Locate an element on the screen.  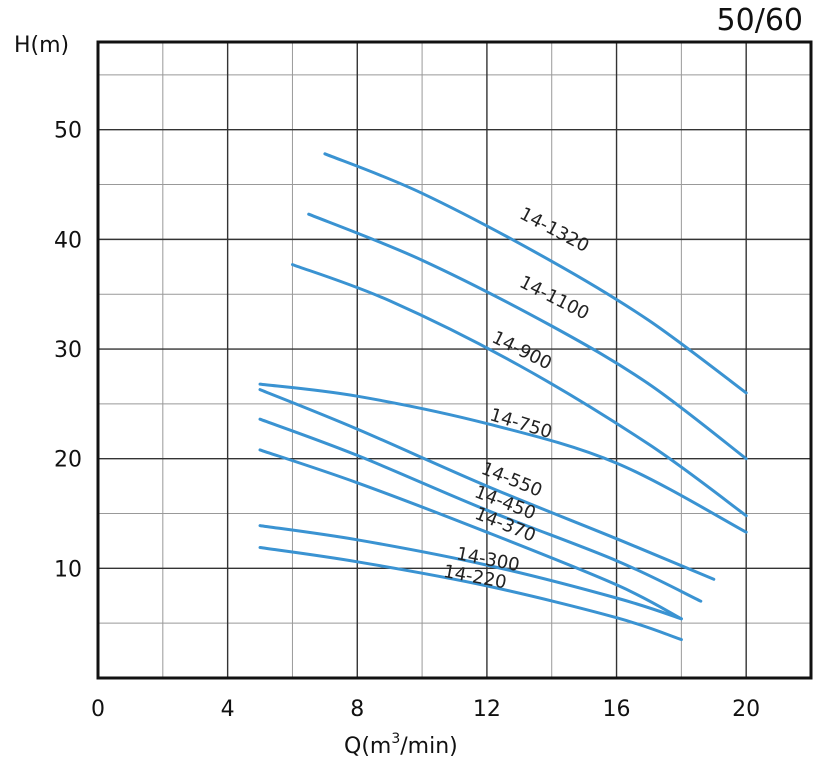
y-tick-label: 20 is located at coordinates (68, 460).